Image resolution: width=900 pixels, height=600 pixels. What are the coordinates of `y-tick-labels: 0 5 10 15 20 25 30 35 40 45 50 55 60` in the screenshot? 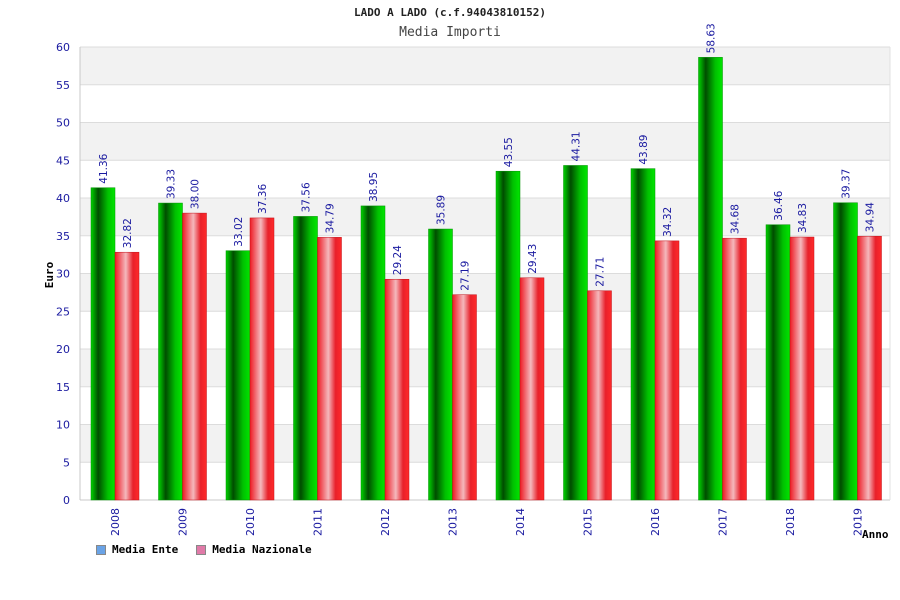 It's located at (63, 274).